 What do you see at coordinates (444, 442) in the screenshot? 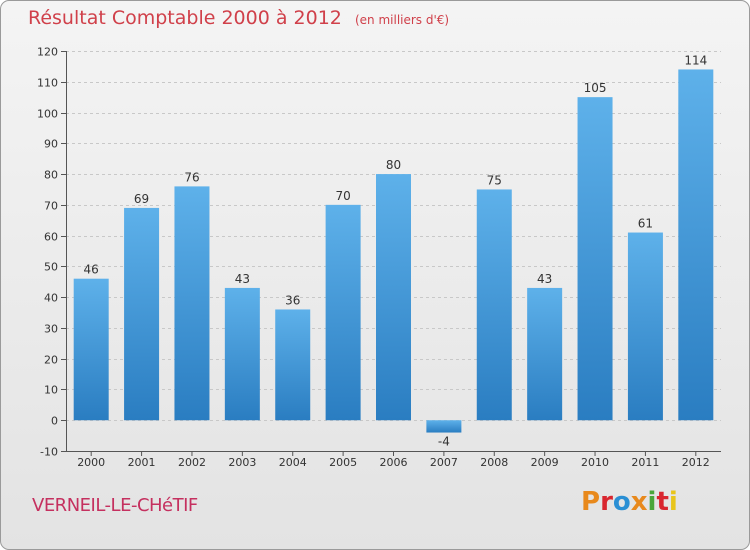
I see `value-label-2007: -4` at bounding box center [444, 442].